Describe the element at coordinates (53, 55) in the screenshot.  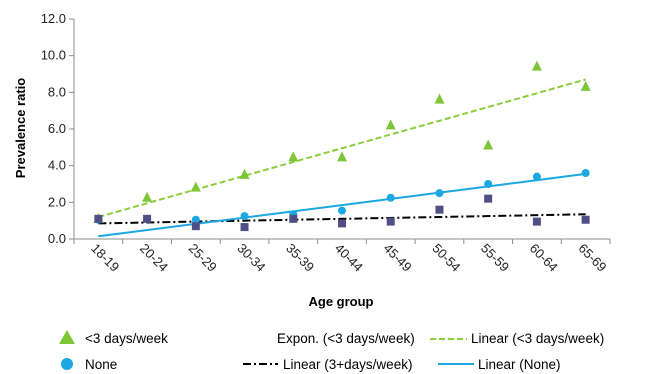
I see `y-tick-label: 10.0` at that location.